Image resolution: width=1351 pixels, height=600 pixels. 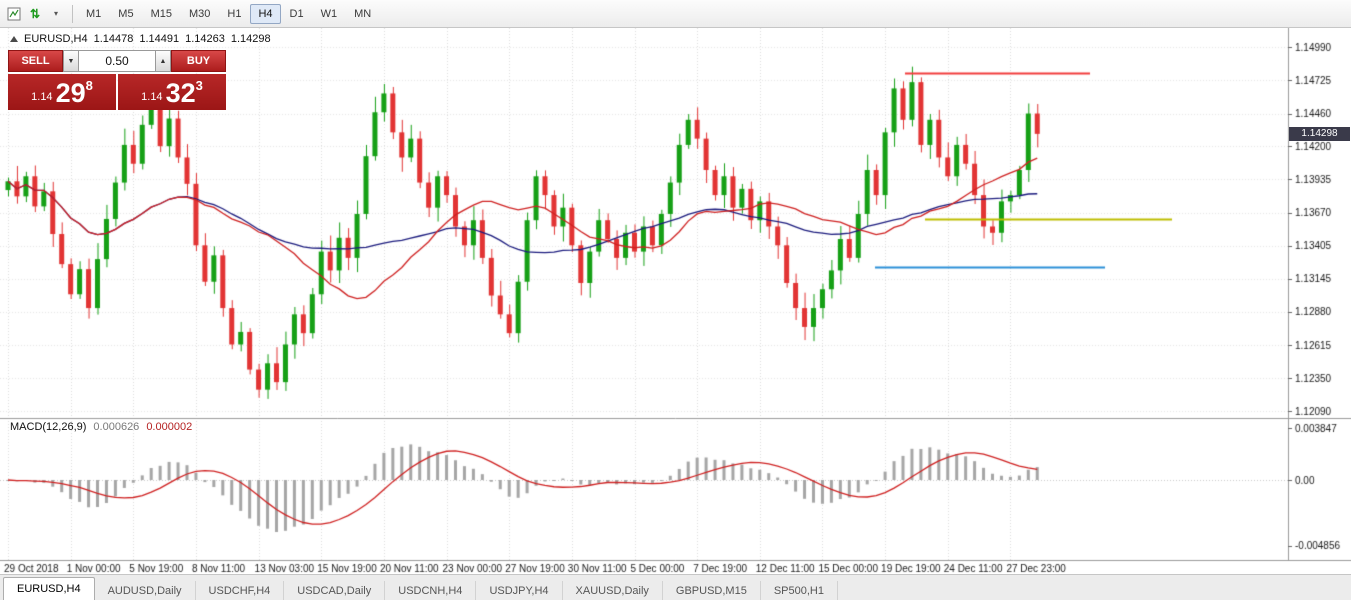 I want to click on dropdown-arrow-icon: ▾, so click(x=56, y=14).